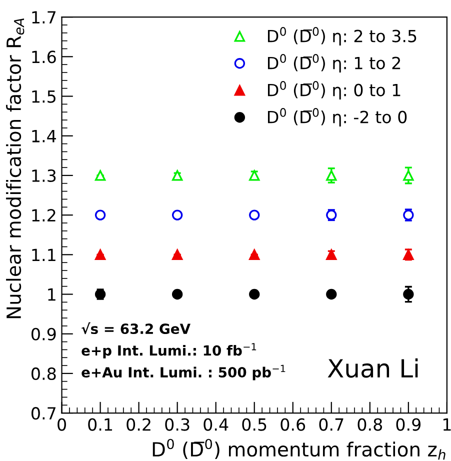 Image resolution: width=451 pixels, height=461 pixels. I want to click on legend-label: D$^{0}$ (D̅$^{0}$) η: 1 to 2, so click(334, 63).